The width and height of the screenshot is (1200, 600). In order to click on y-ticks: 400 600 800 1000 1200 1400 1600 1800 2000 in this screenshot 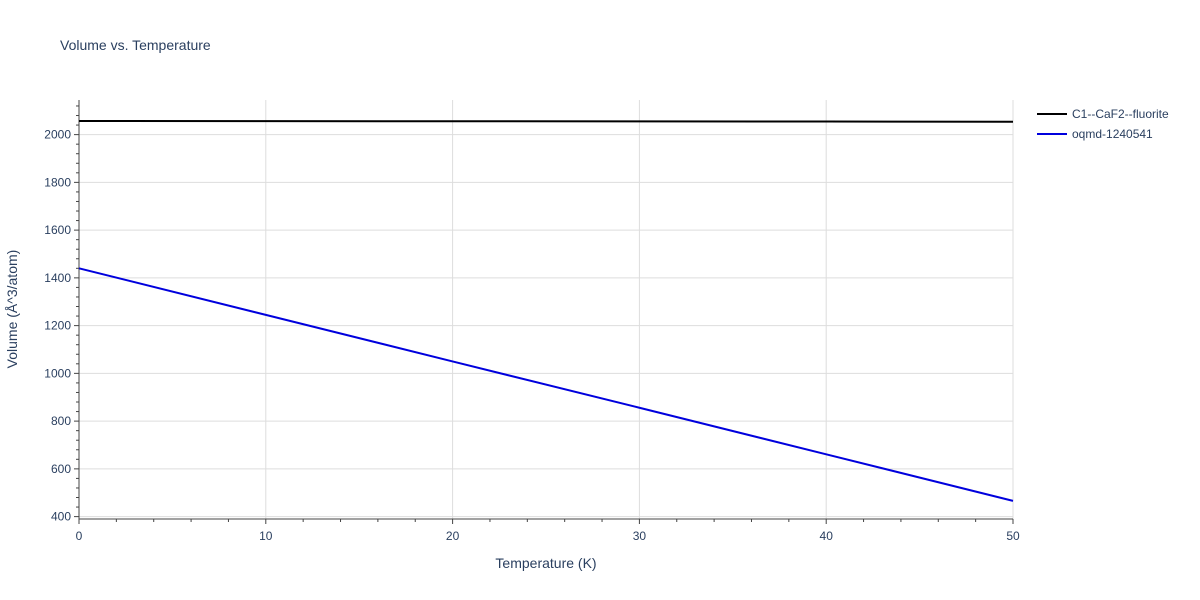, I will do `click(61, 314)`.